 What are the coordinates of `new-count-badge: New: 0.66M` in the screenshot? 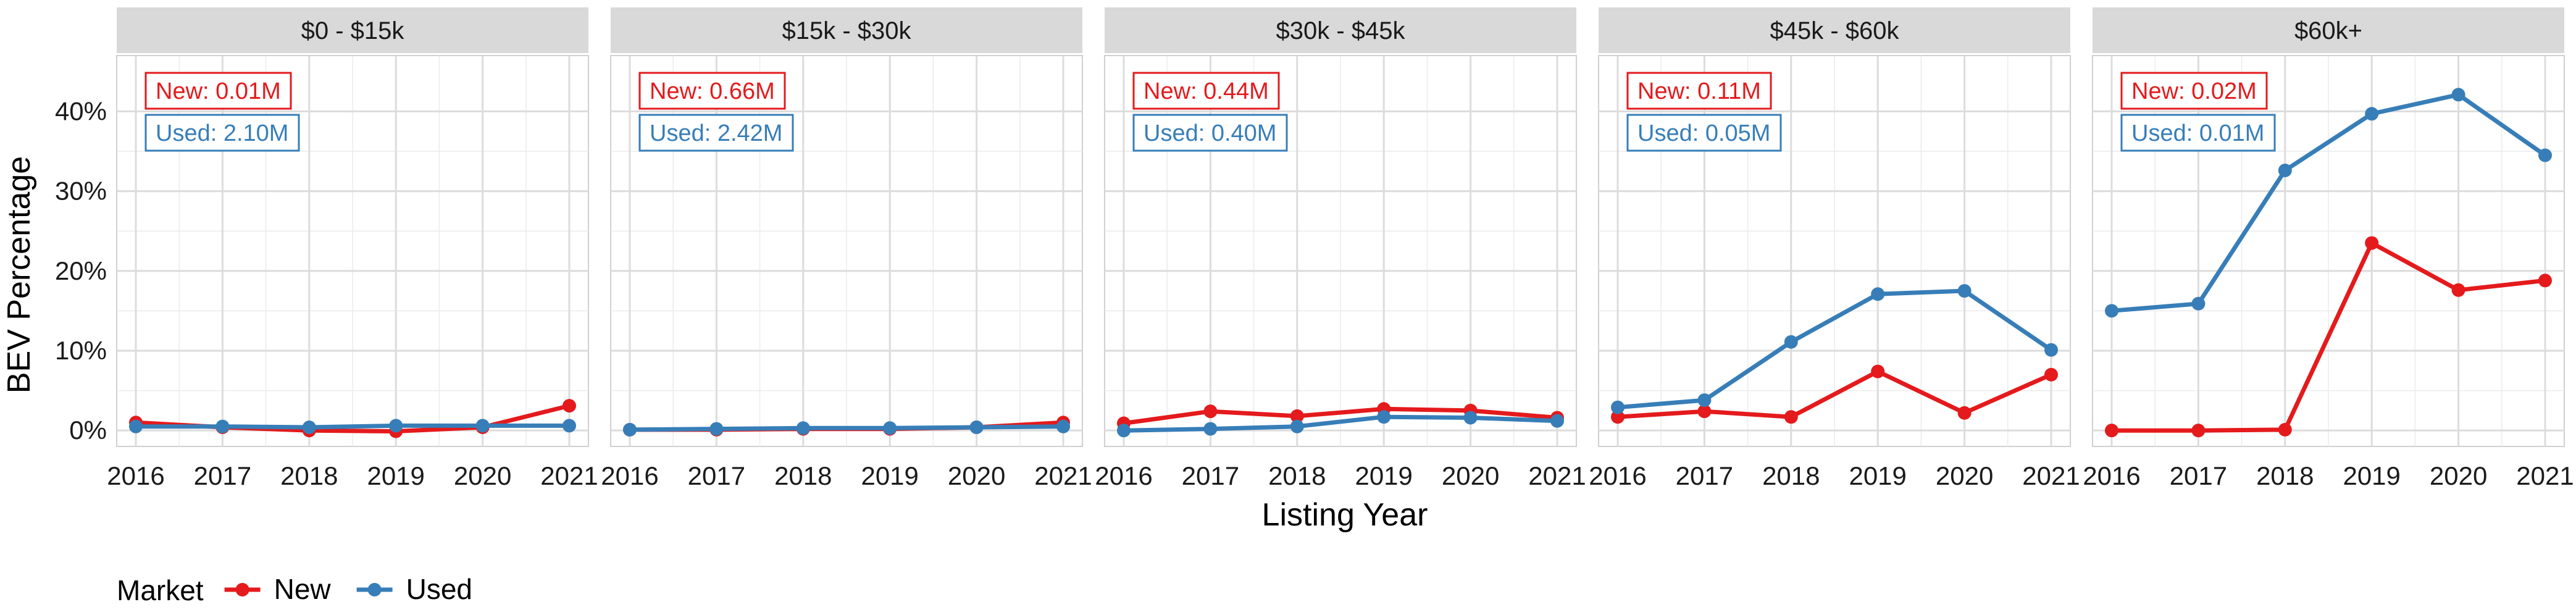 It's located at (712, 91).